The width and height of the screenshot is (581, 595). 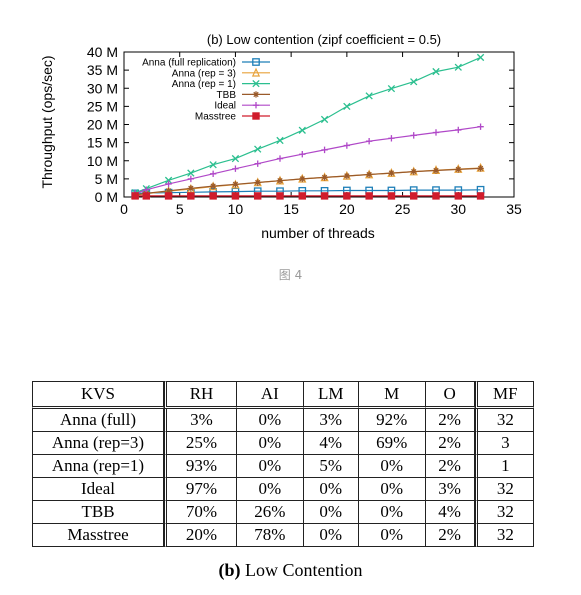 I want to click on table-header-cell: MF, so click(x=504, y=395).